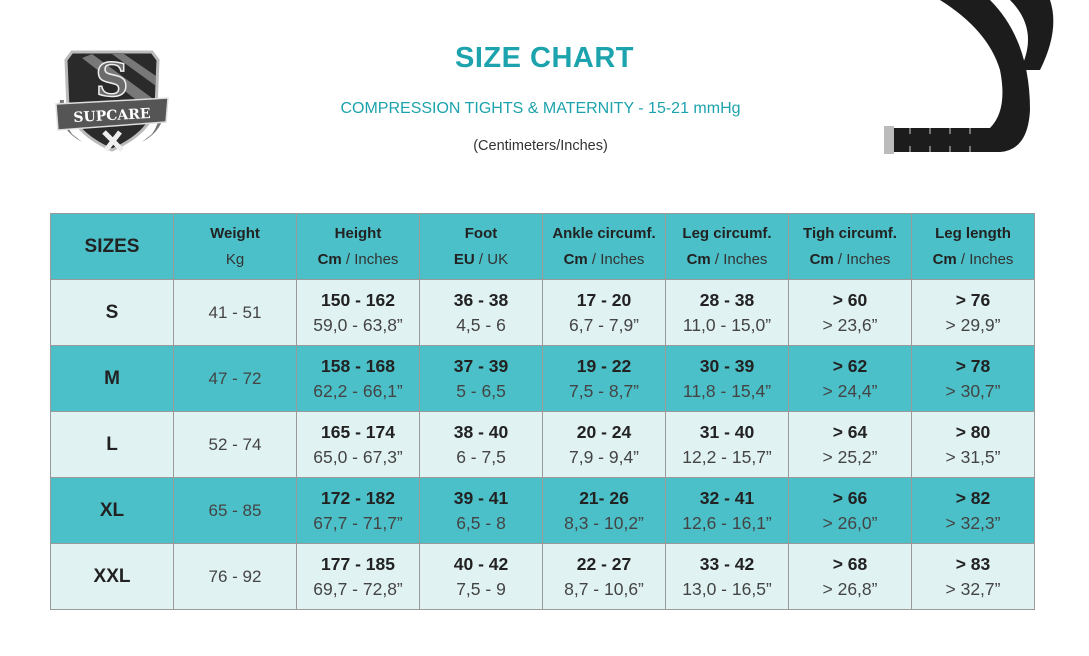 Image resolution: width=1089 pixels, height=656 pixels. Describe the element at coordinates (850, 233) in the screenshot. I see `column-name: Tigh circumf.` at that location.